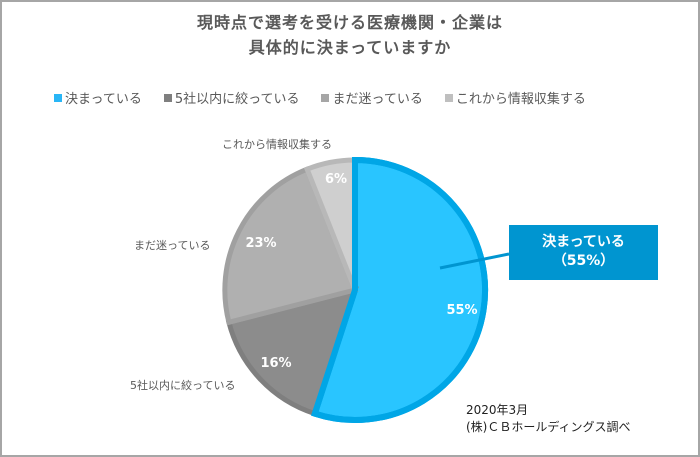 The height and width of the screenshot is (457, 700). Describe the element at coordinates (103, 99) in the screenshot. I see `legend-label: 決まっている` at that location.